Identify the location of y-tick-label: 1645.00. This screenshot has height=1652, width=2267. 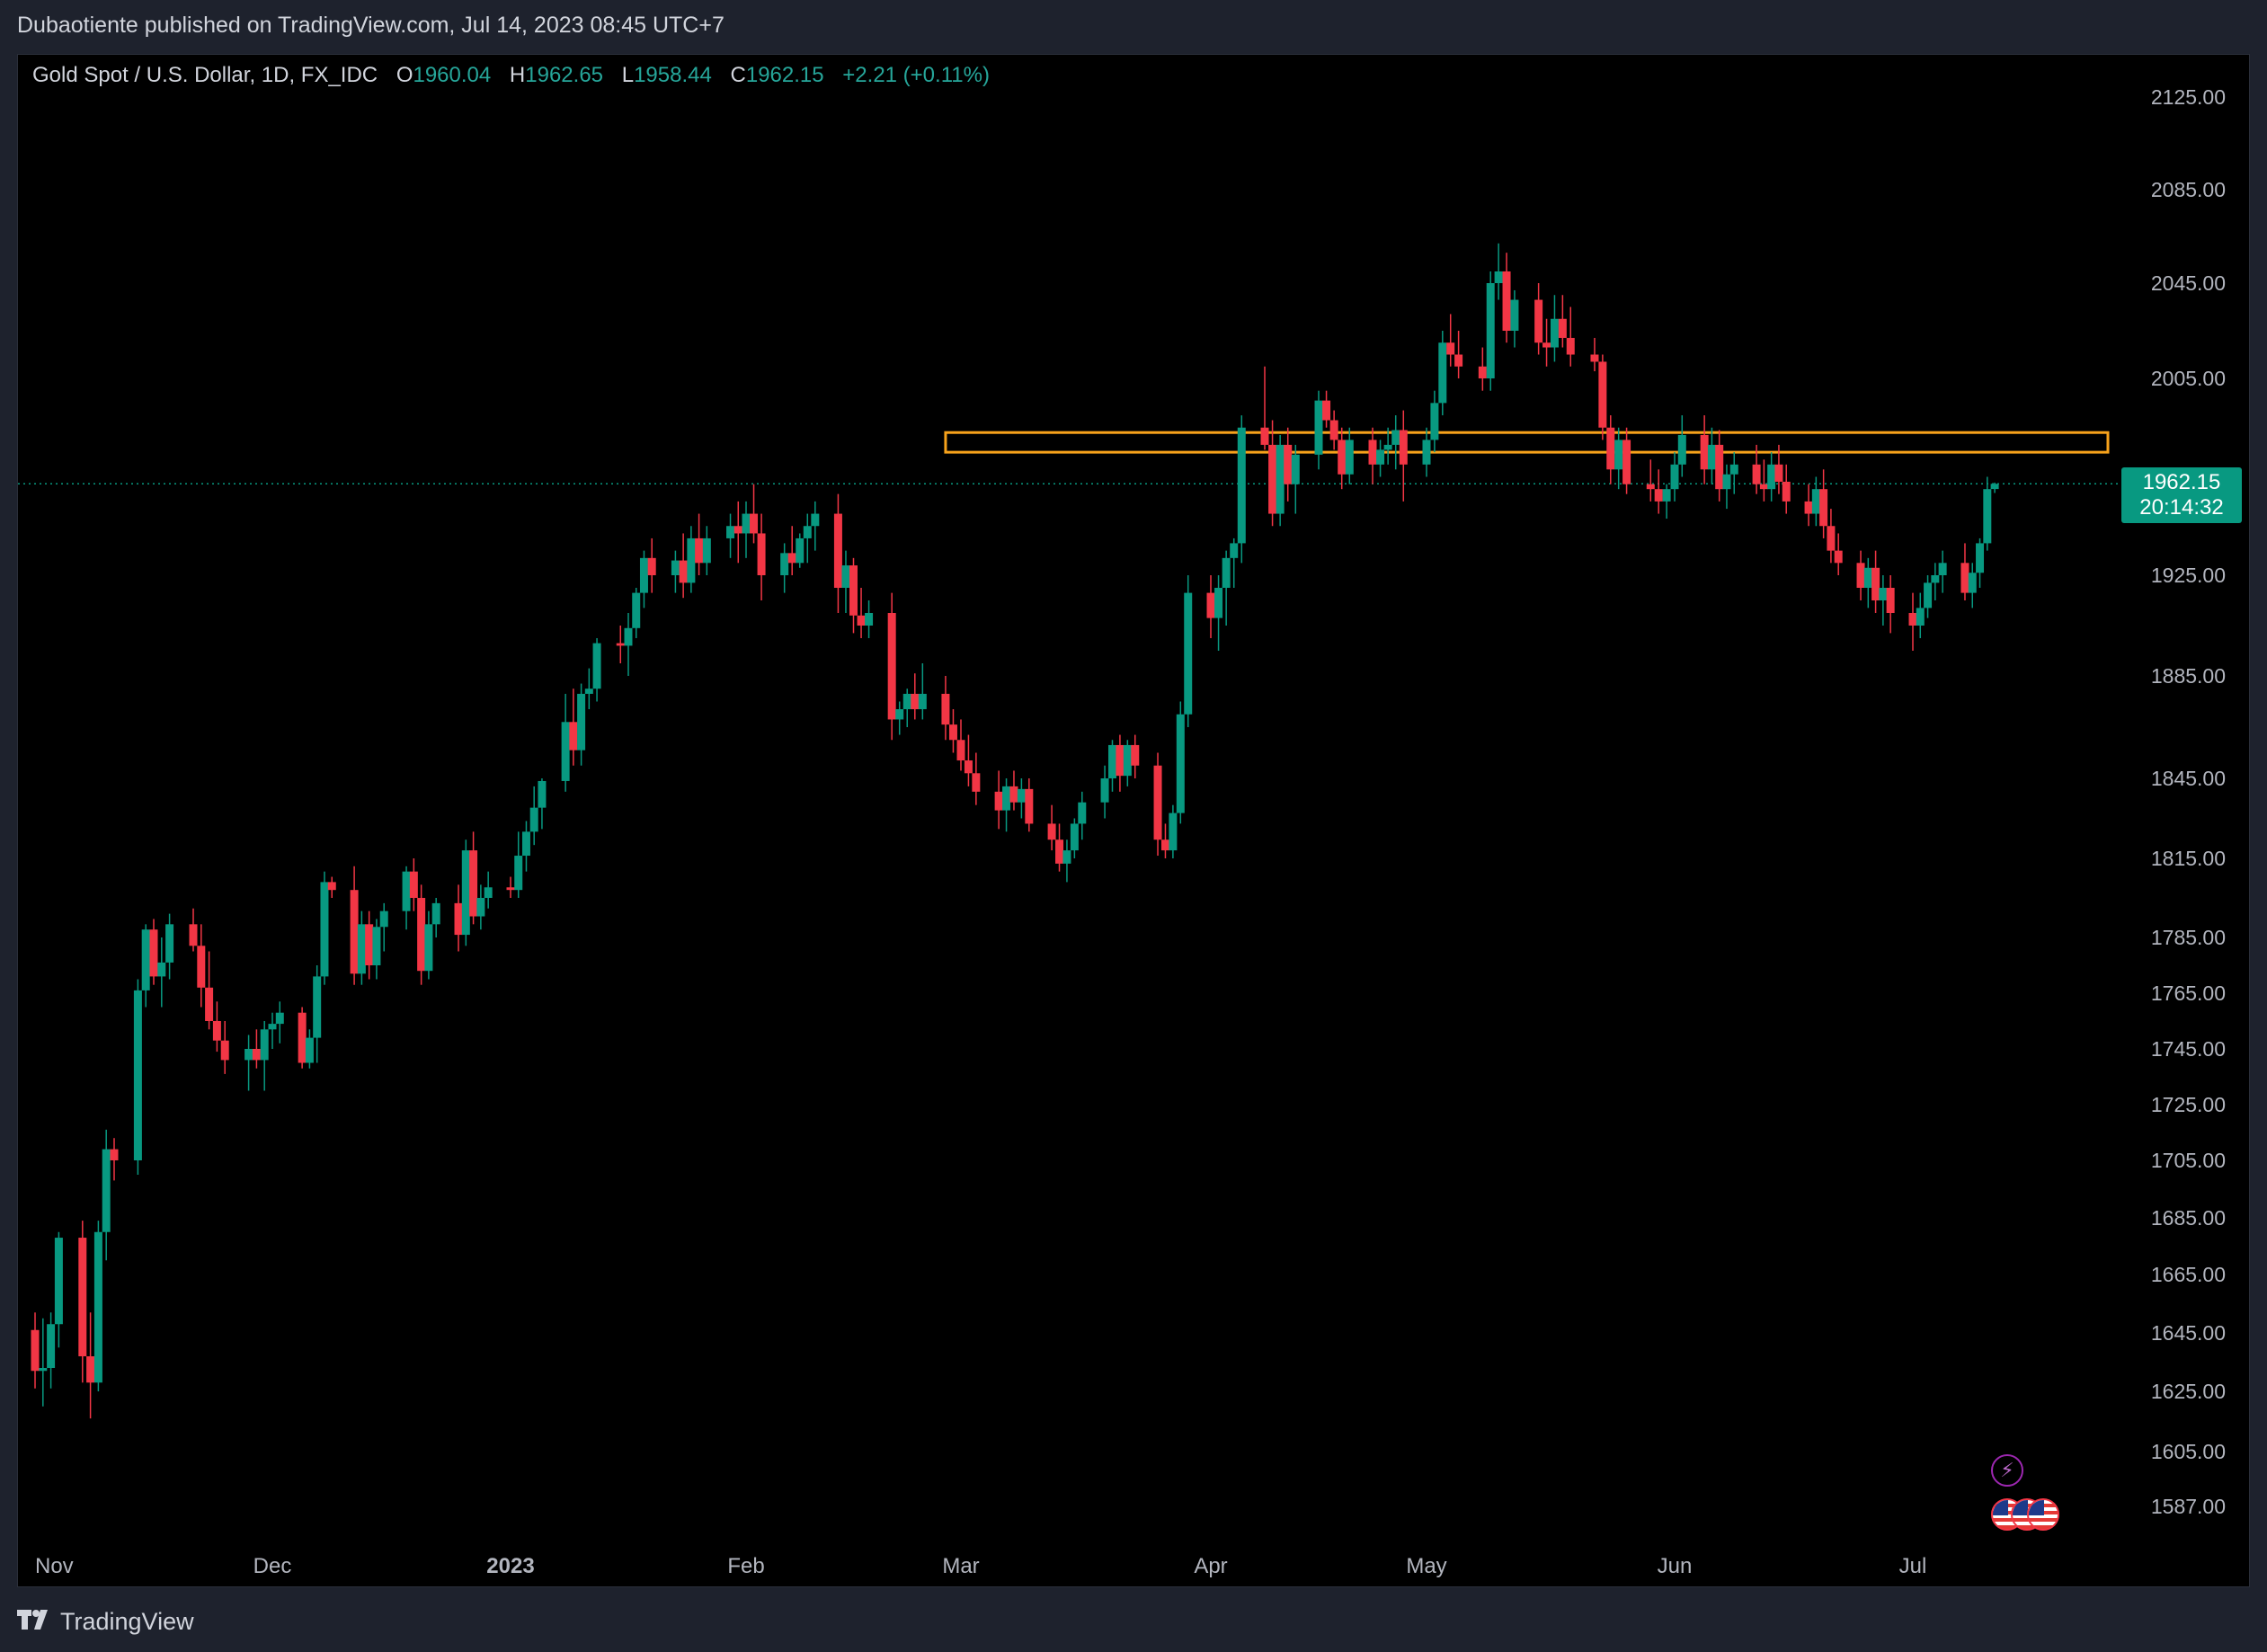
(2188, 1333).